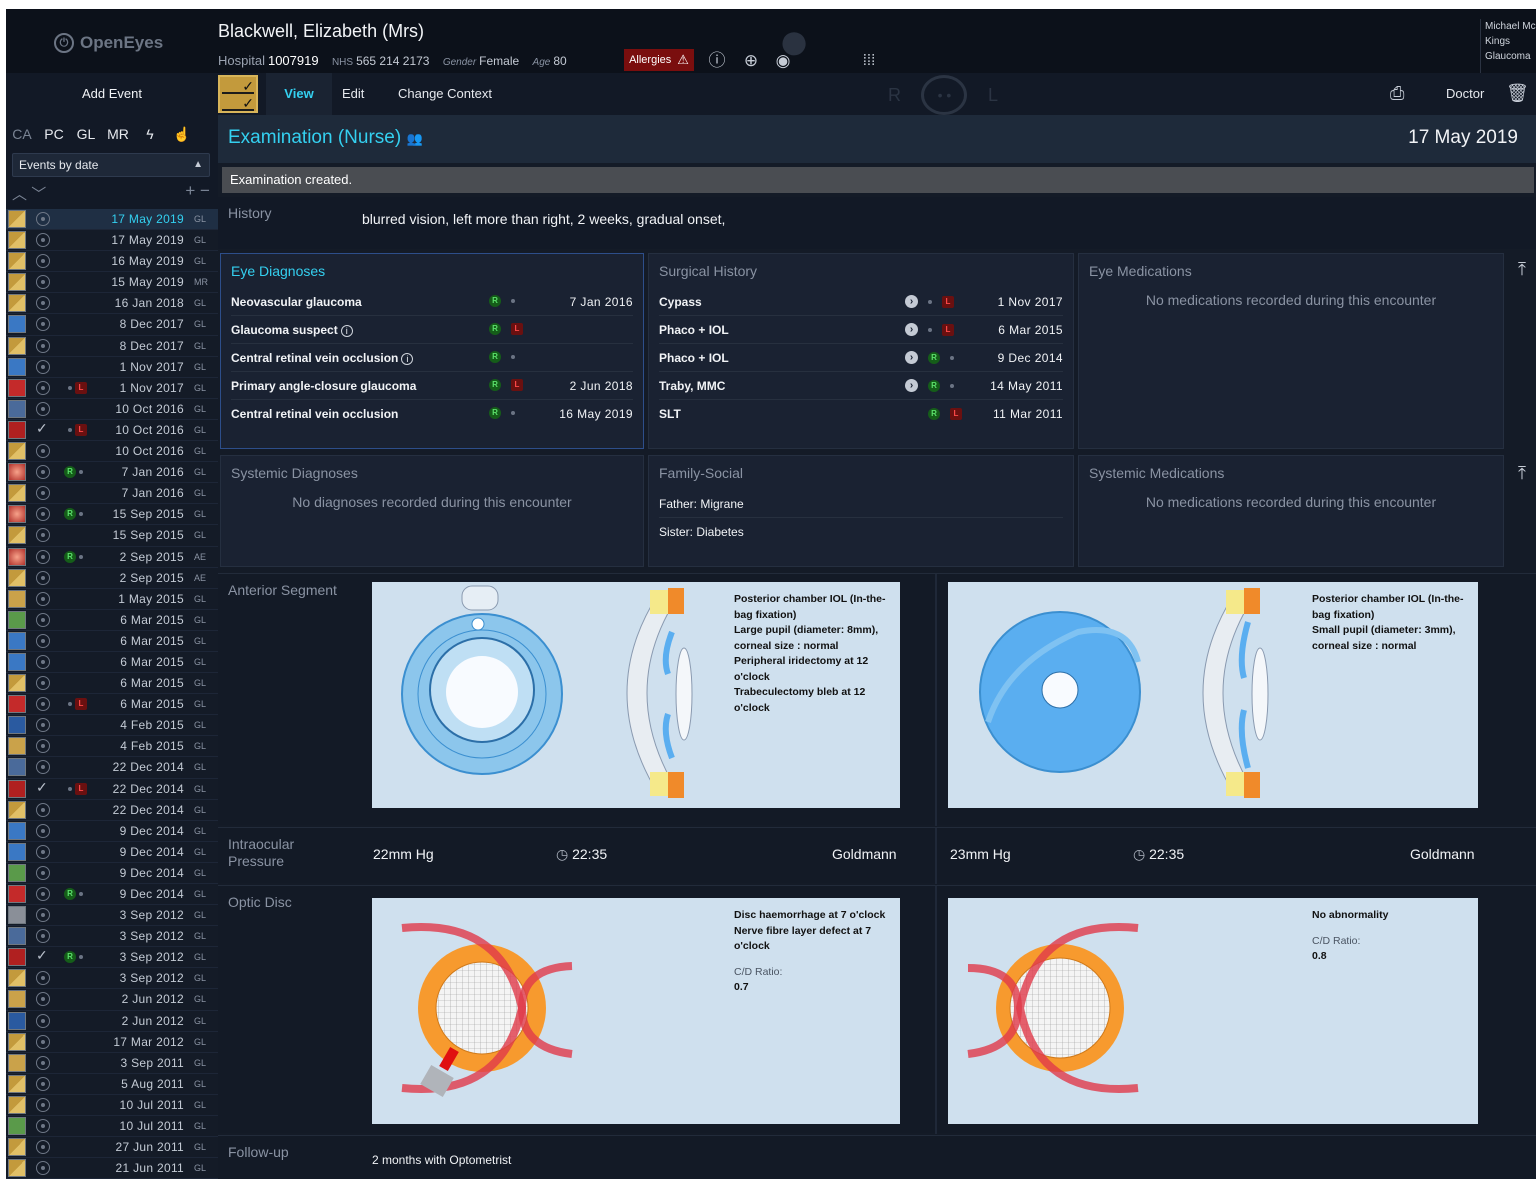  I want to click on left-optic-disc-drawing: No abnormality C/D Ratio: 0.8, so click(1213, 1011).